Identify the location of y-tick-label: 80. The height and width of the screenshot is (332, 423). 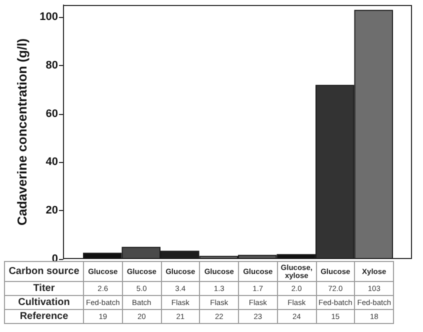
(52, 65).